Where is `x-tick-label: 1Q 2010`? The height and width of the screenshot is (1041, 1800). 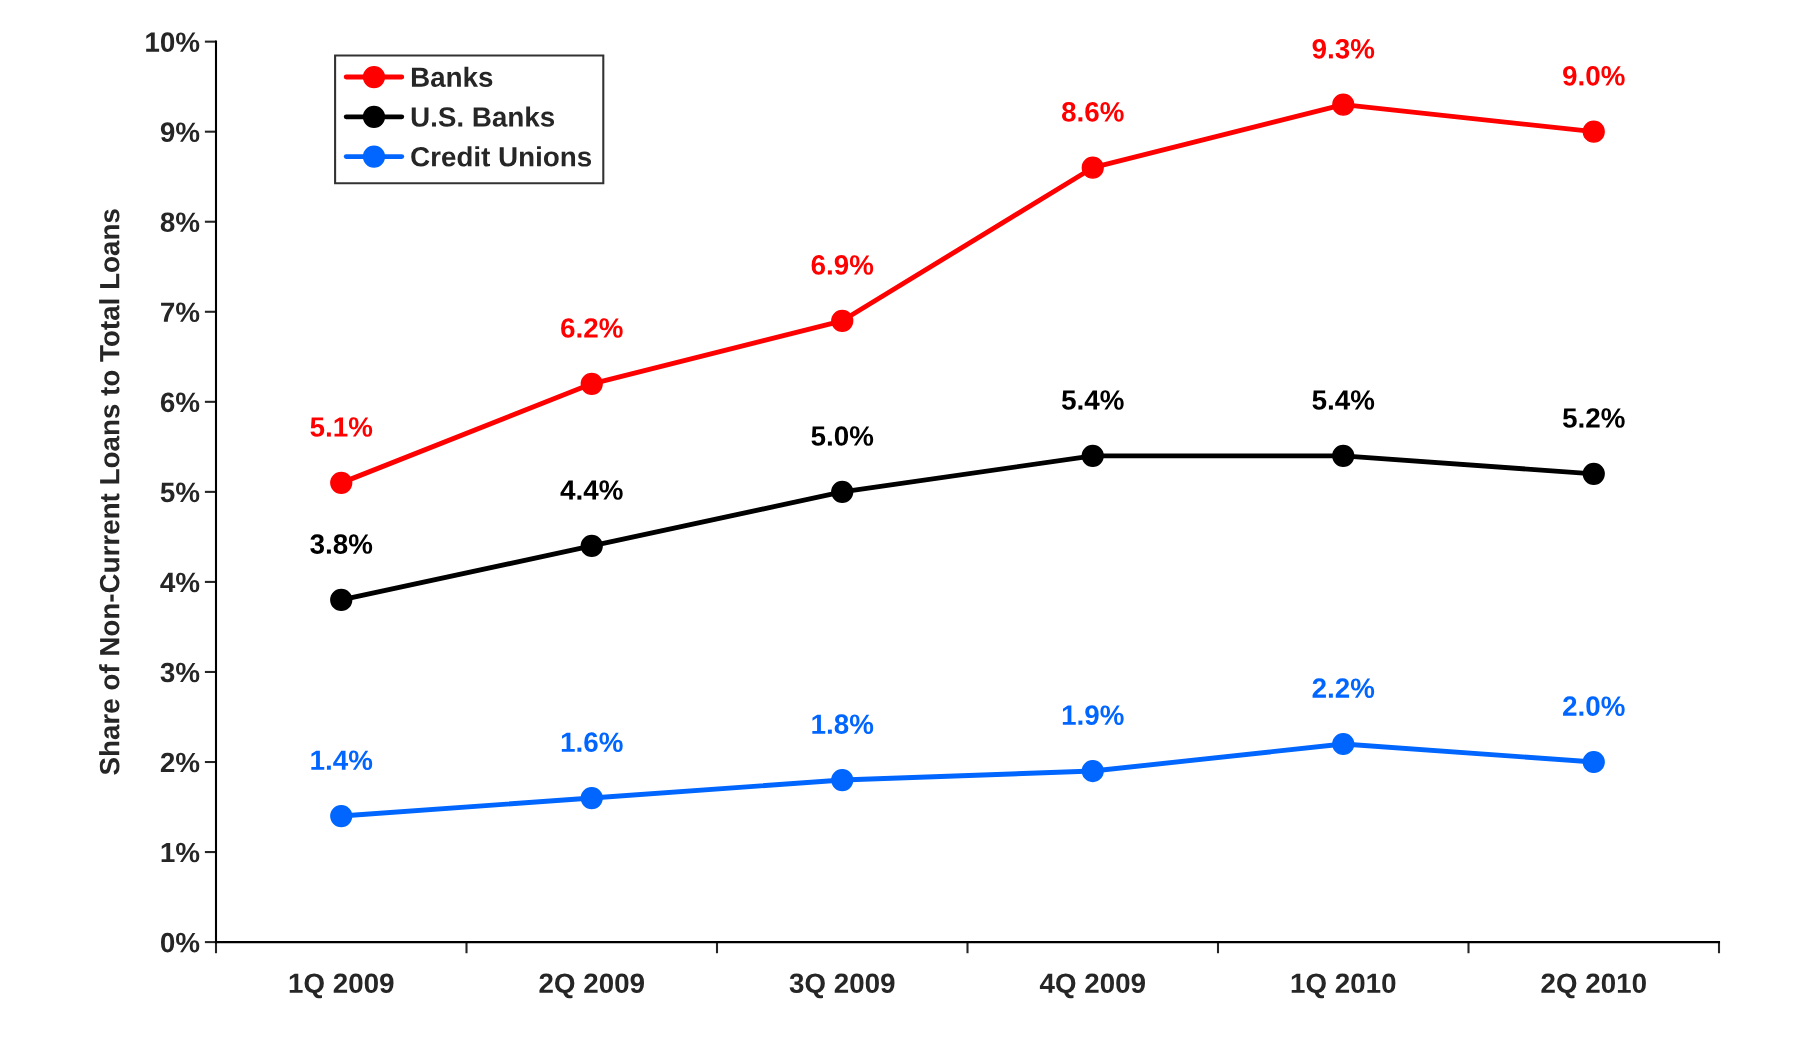
x-tick-label: 1Q 2010 is located at coordinates (1343, 986).